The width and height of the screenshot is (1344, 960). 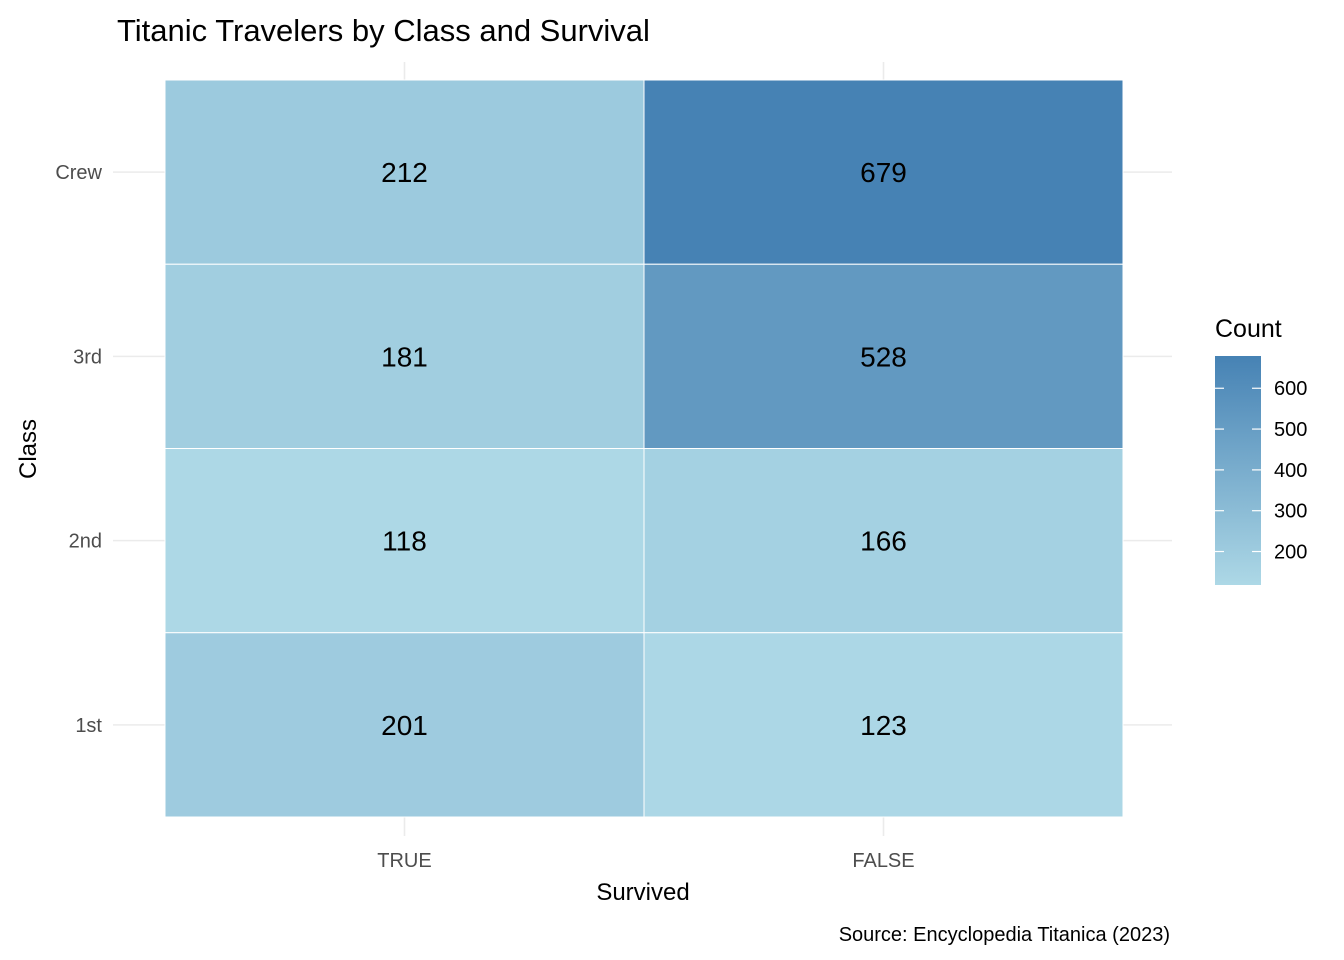 What do you see at coordinates (85, 542) in the screenshot?
I see `y-tick-label-2nd: 2nd` at bounding box center [85, 542].